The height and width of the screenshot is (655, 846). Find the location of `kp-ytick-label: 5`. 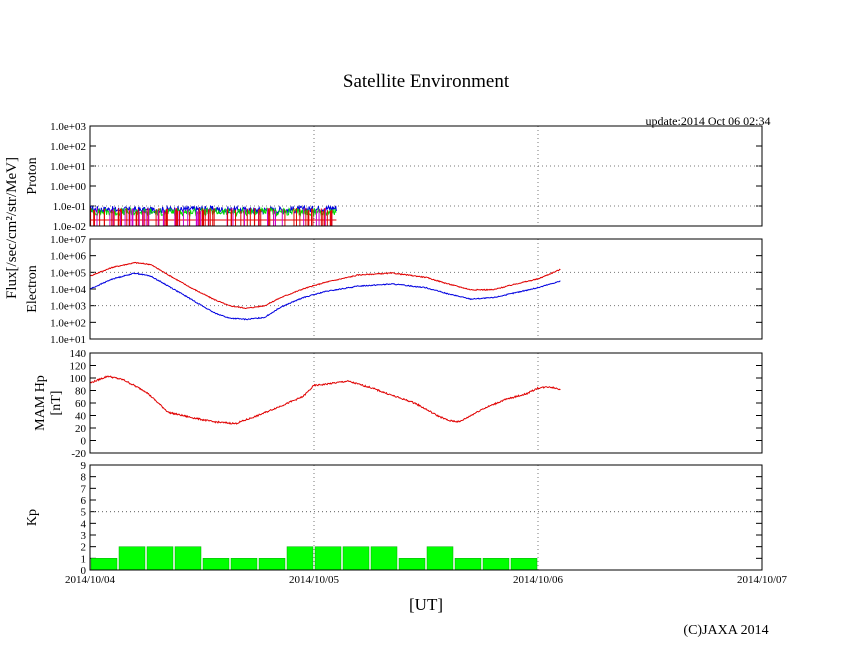

kp-ytick-label: 5 is located at coordinates (84, 513).